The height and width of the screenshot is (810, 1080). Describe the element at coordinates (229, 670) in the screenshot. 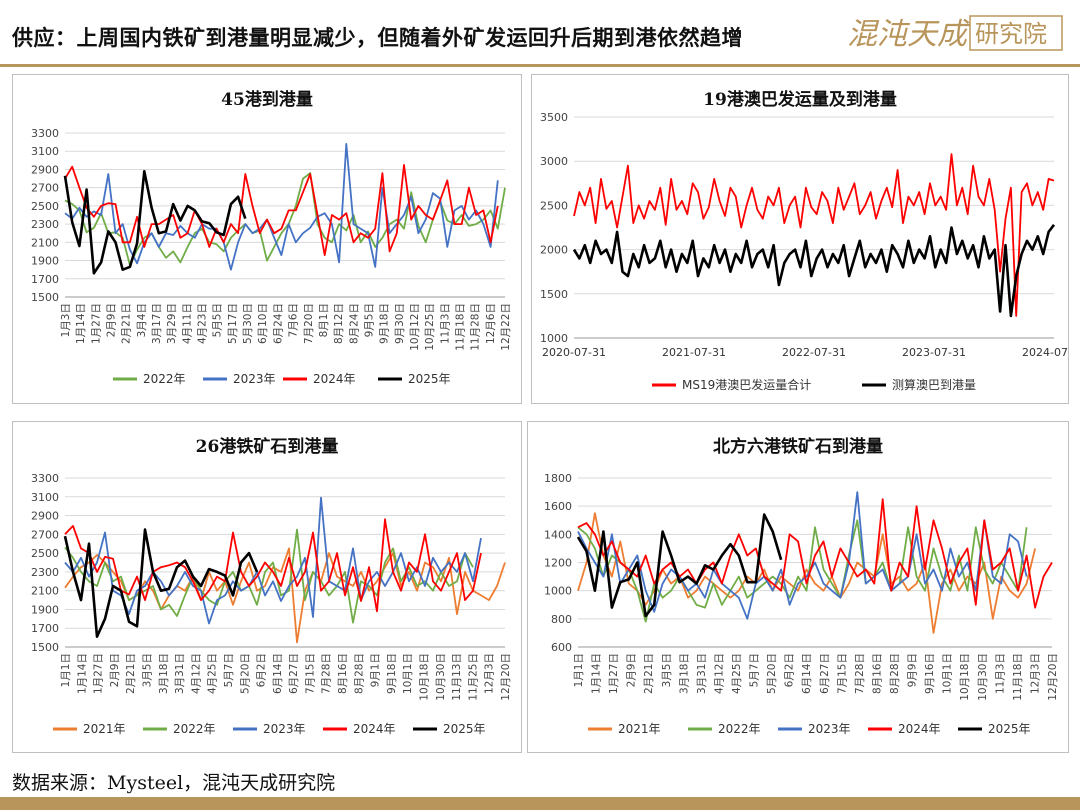

I see `x-tick-label: 5月7日` at that location.